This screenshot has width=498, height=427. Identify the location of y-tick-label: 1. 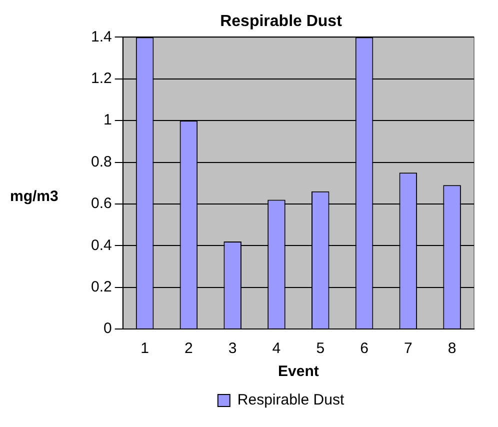
(108, 120).